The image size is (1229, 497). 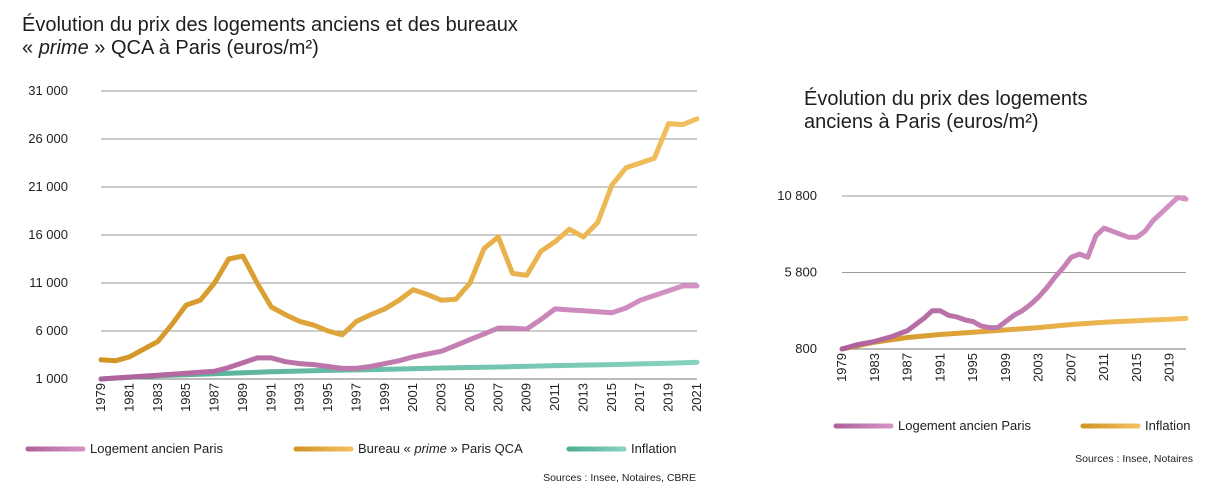 I want to click on chart1-x-tick-label: 2005, so click(x=469, y=397).